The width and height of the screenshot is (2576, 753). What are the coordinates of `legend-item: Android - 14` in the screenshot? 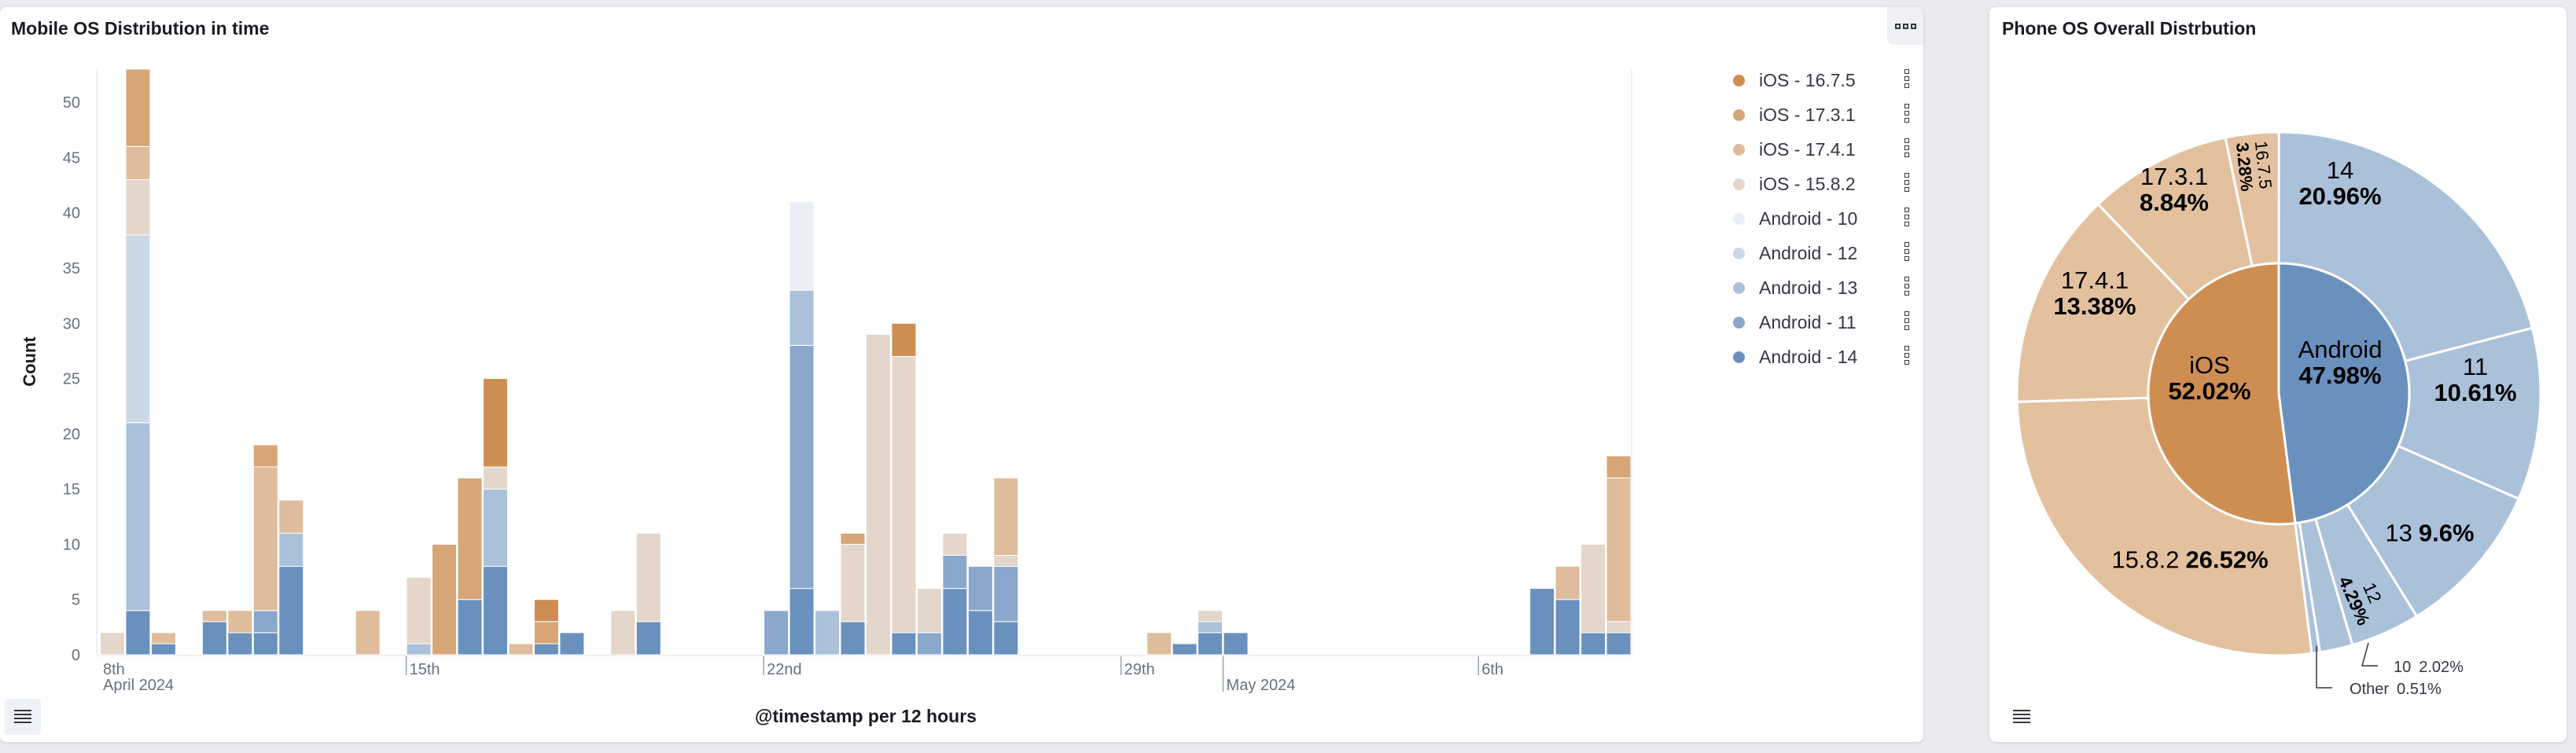 It's located at (1822, 357).